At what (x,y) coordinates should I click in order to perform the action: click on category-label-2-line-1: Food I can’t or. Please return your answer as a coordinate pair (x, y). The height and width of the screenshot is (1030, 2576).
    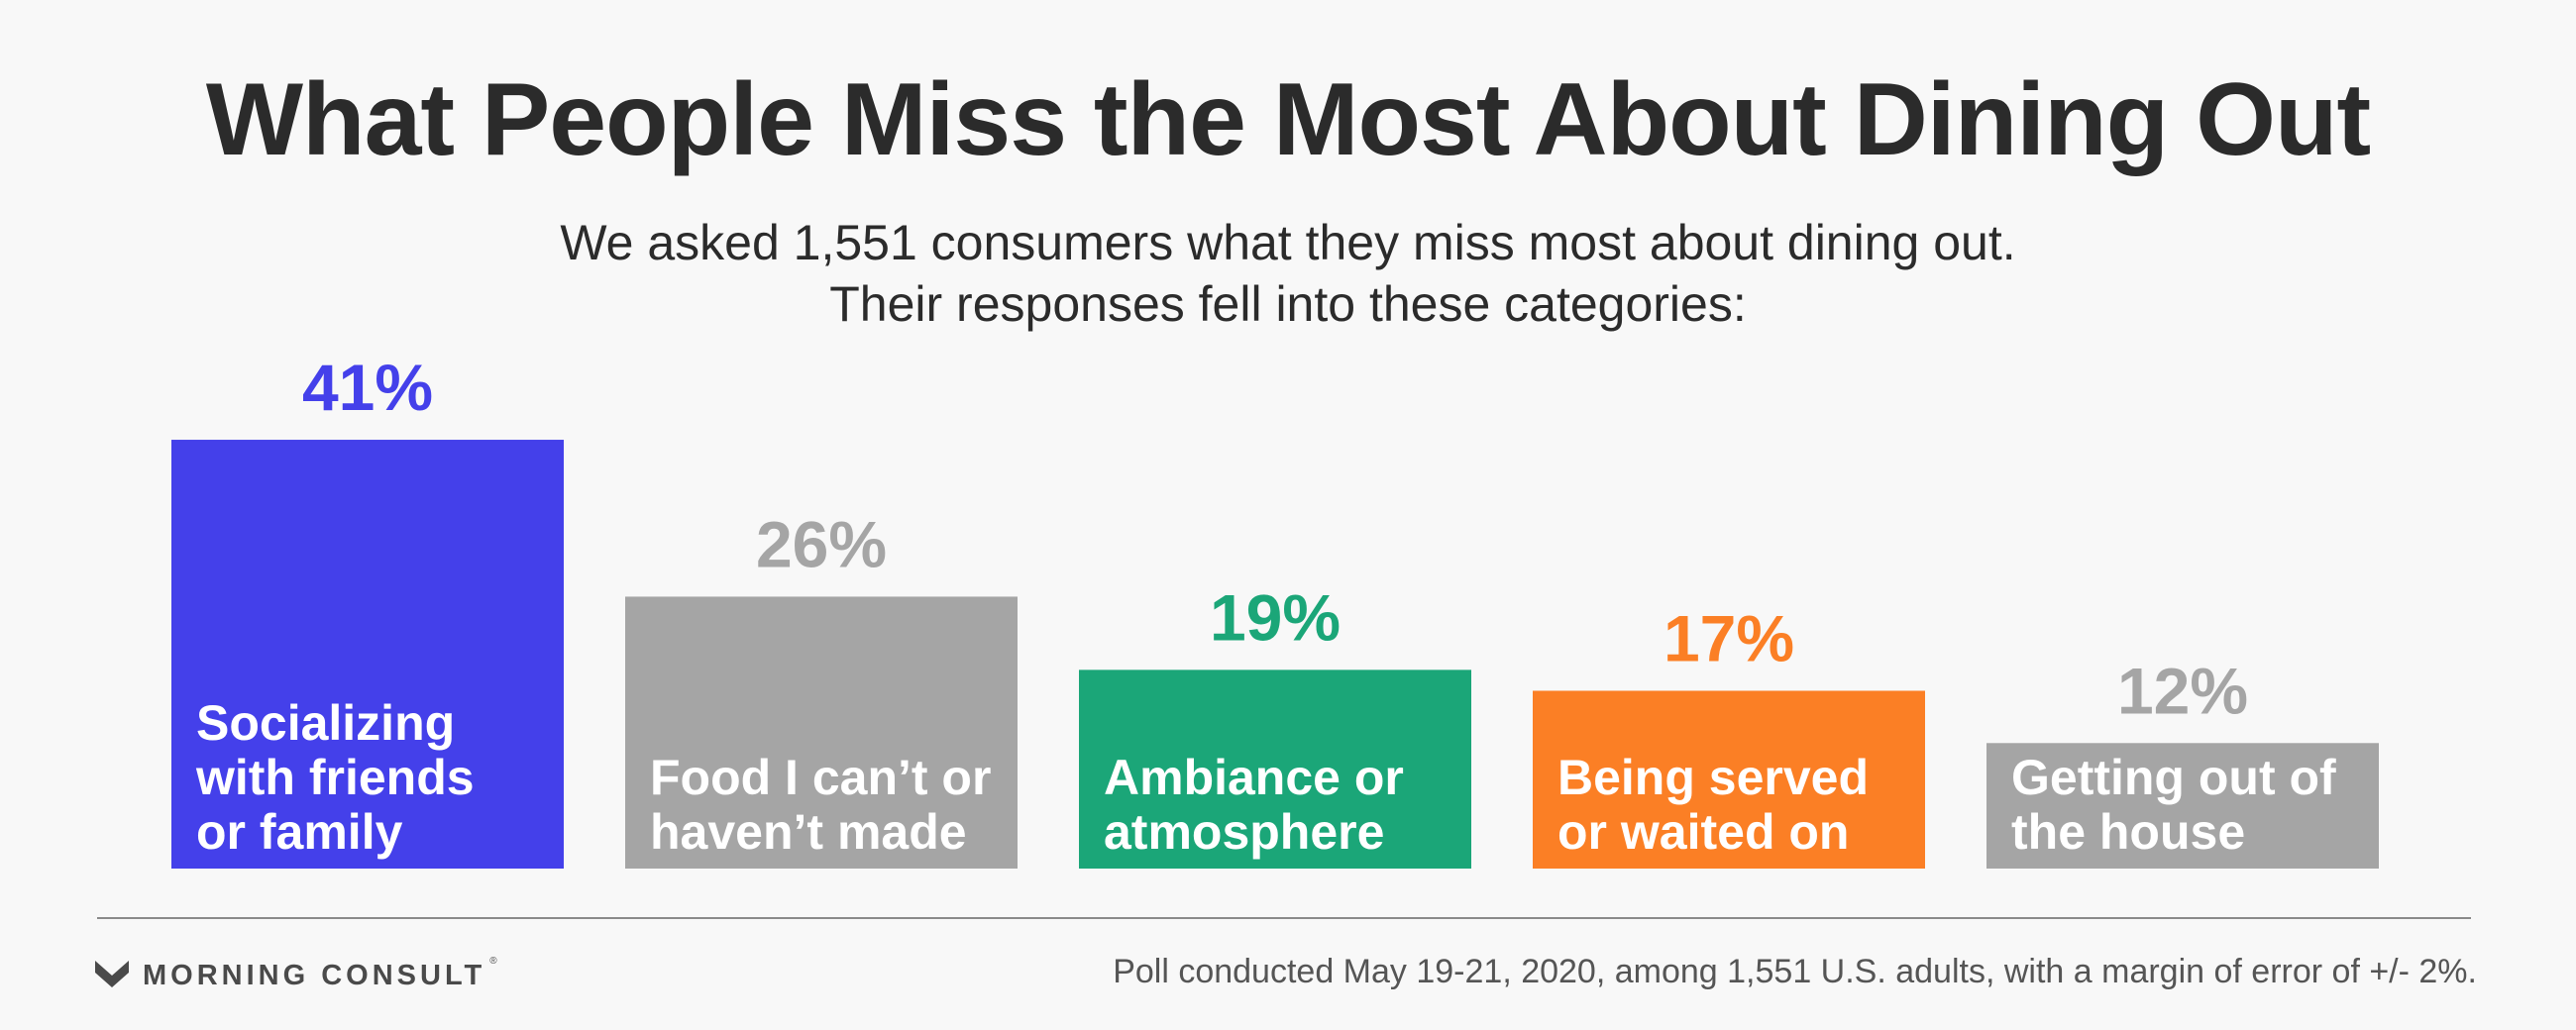
    Looking at the image, I should click on (820, 777).